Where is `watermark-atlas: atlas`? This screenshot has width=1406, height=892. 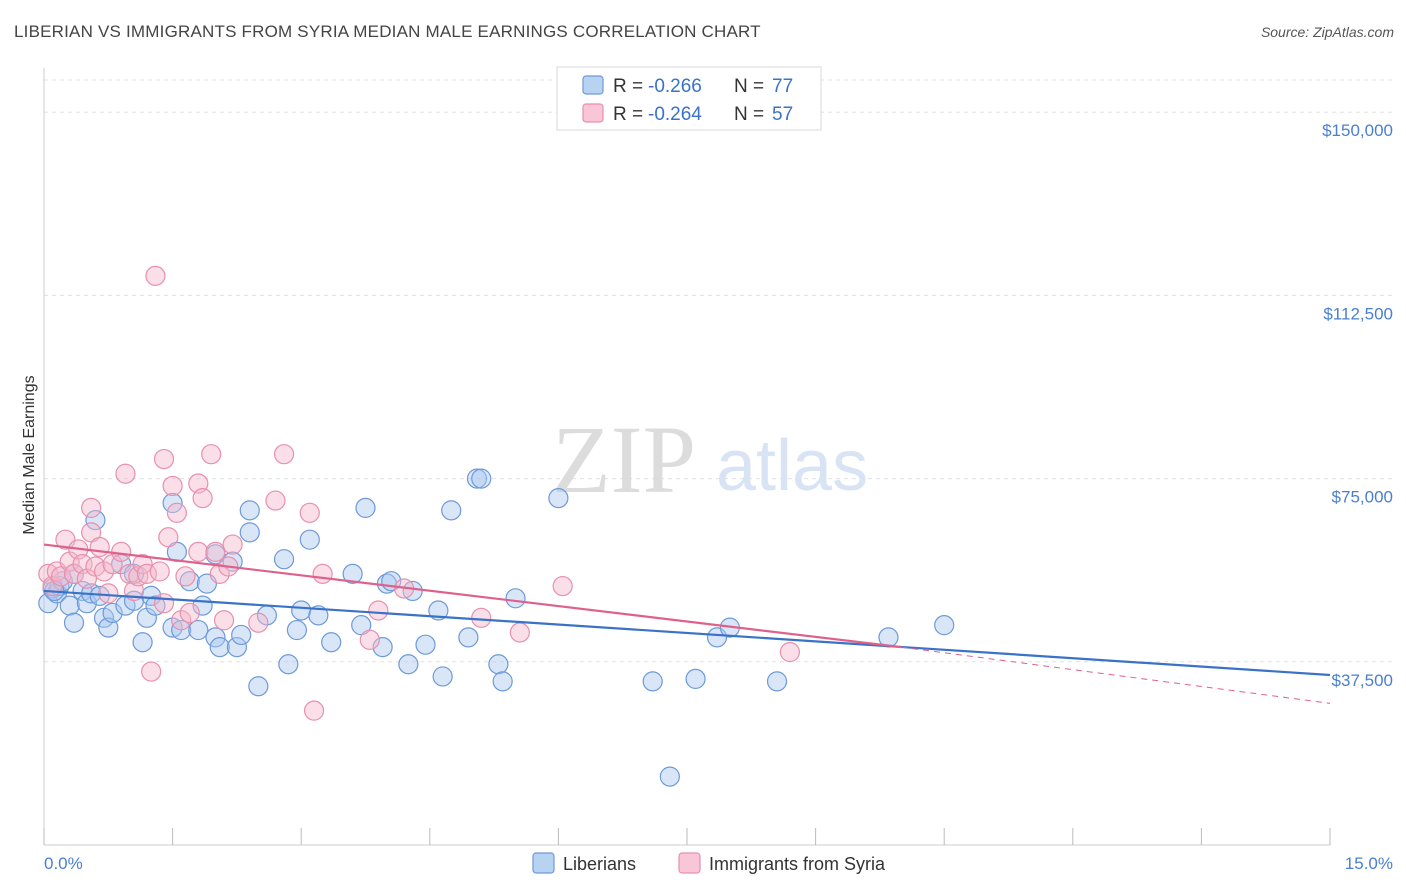 watermark-atlas: atlas is located at coordinates (792, 466).